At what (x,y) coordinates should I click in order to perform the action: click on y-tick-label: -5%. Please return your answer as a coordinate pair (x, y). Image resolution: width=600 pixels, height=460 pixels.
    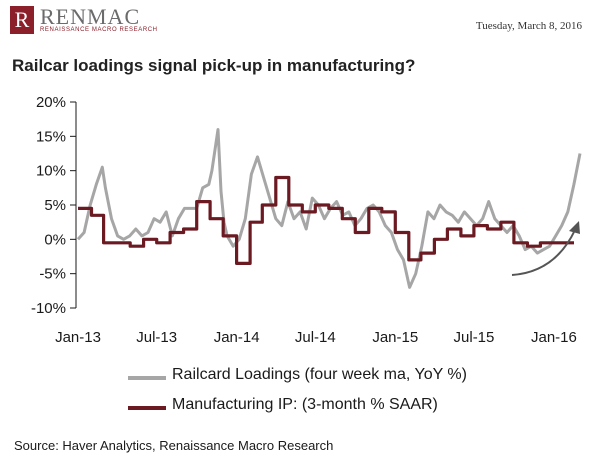
    Looking at the image, I should click on (52, 274).